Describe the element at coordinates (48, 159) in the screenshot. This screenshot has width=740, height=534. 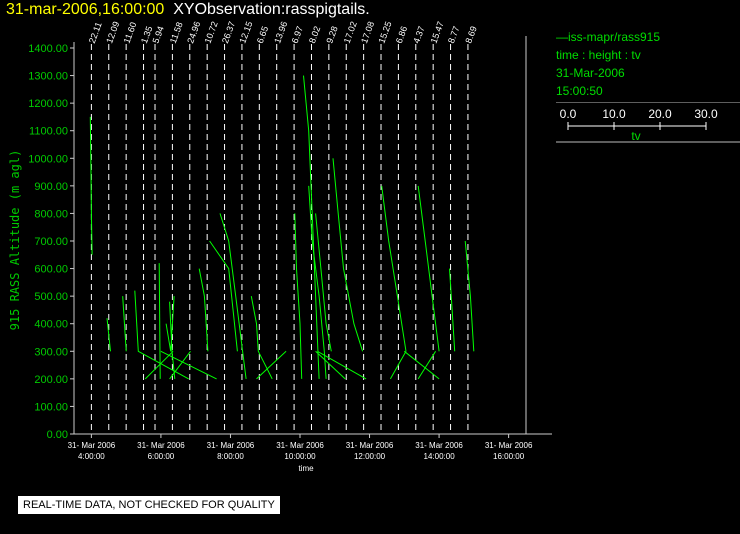
I see `y-tick-label: 1000.00` at that location.